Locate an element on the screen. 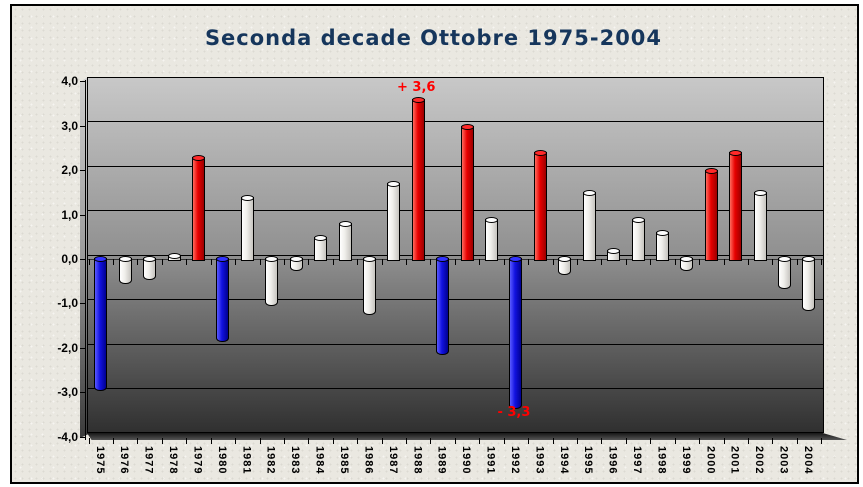 This screenshot has width=863, height=487. x-tick-label: 1983 is located at coordinates (295, 460).